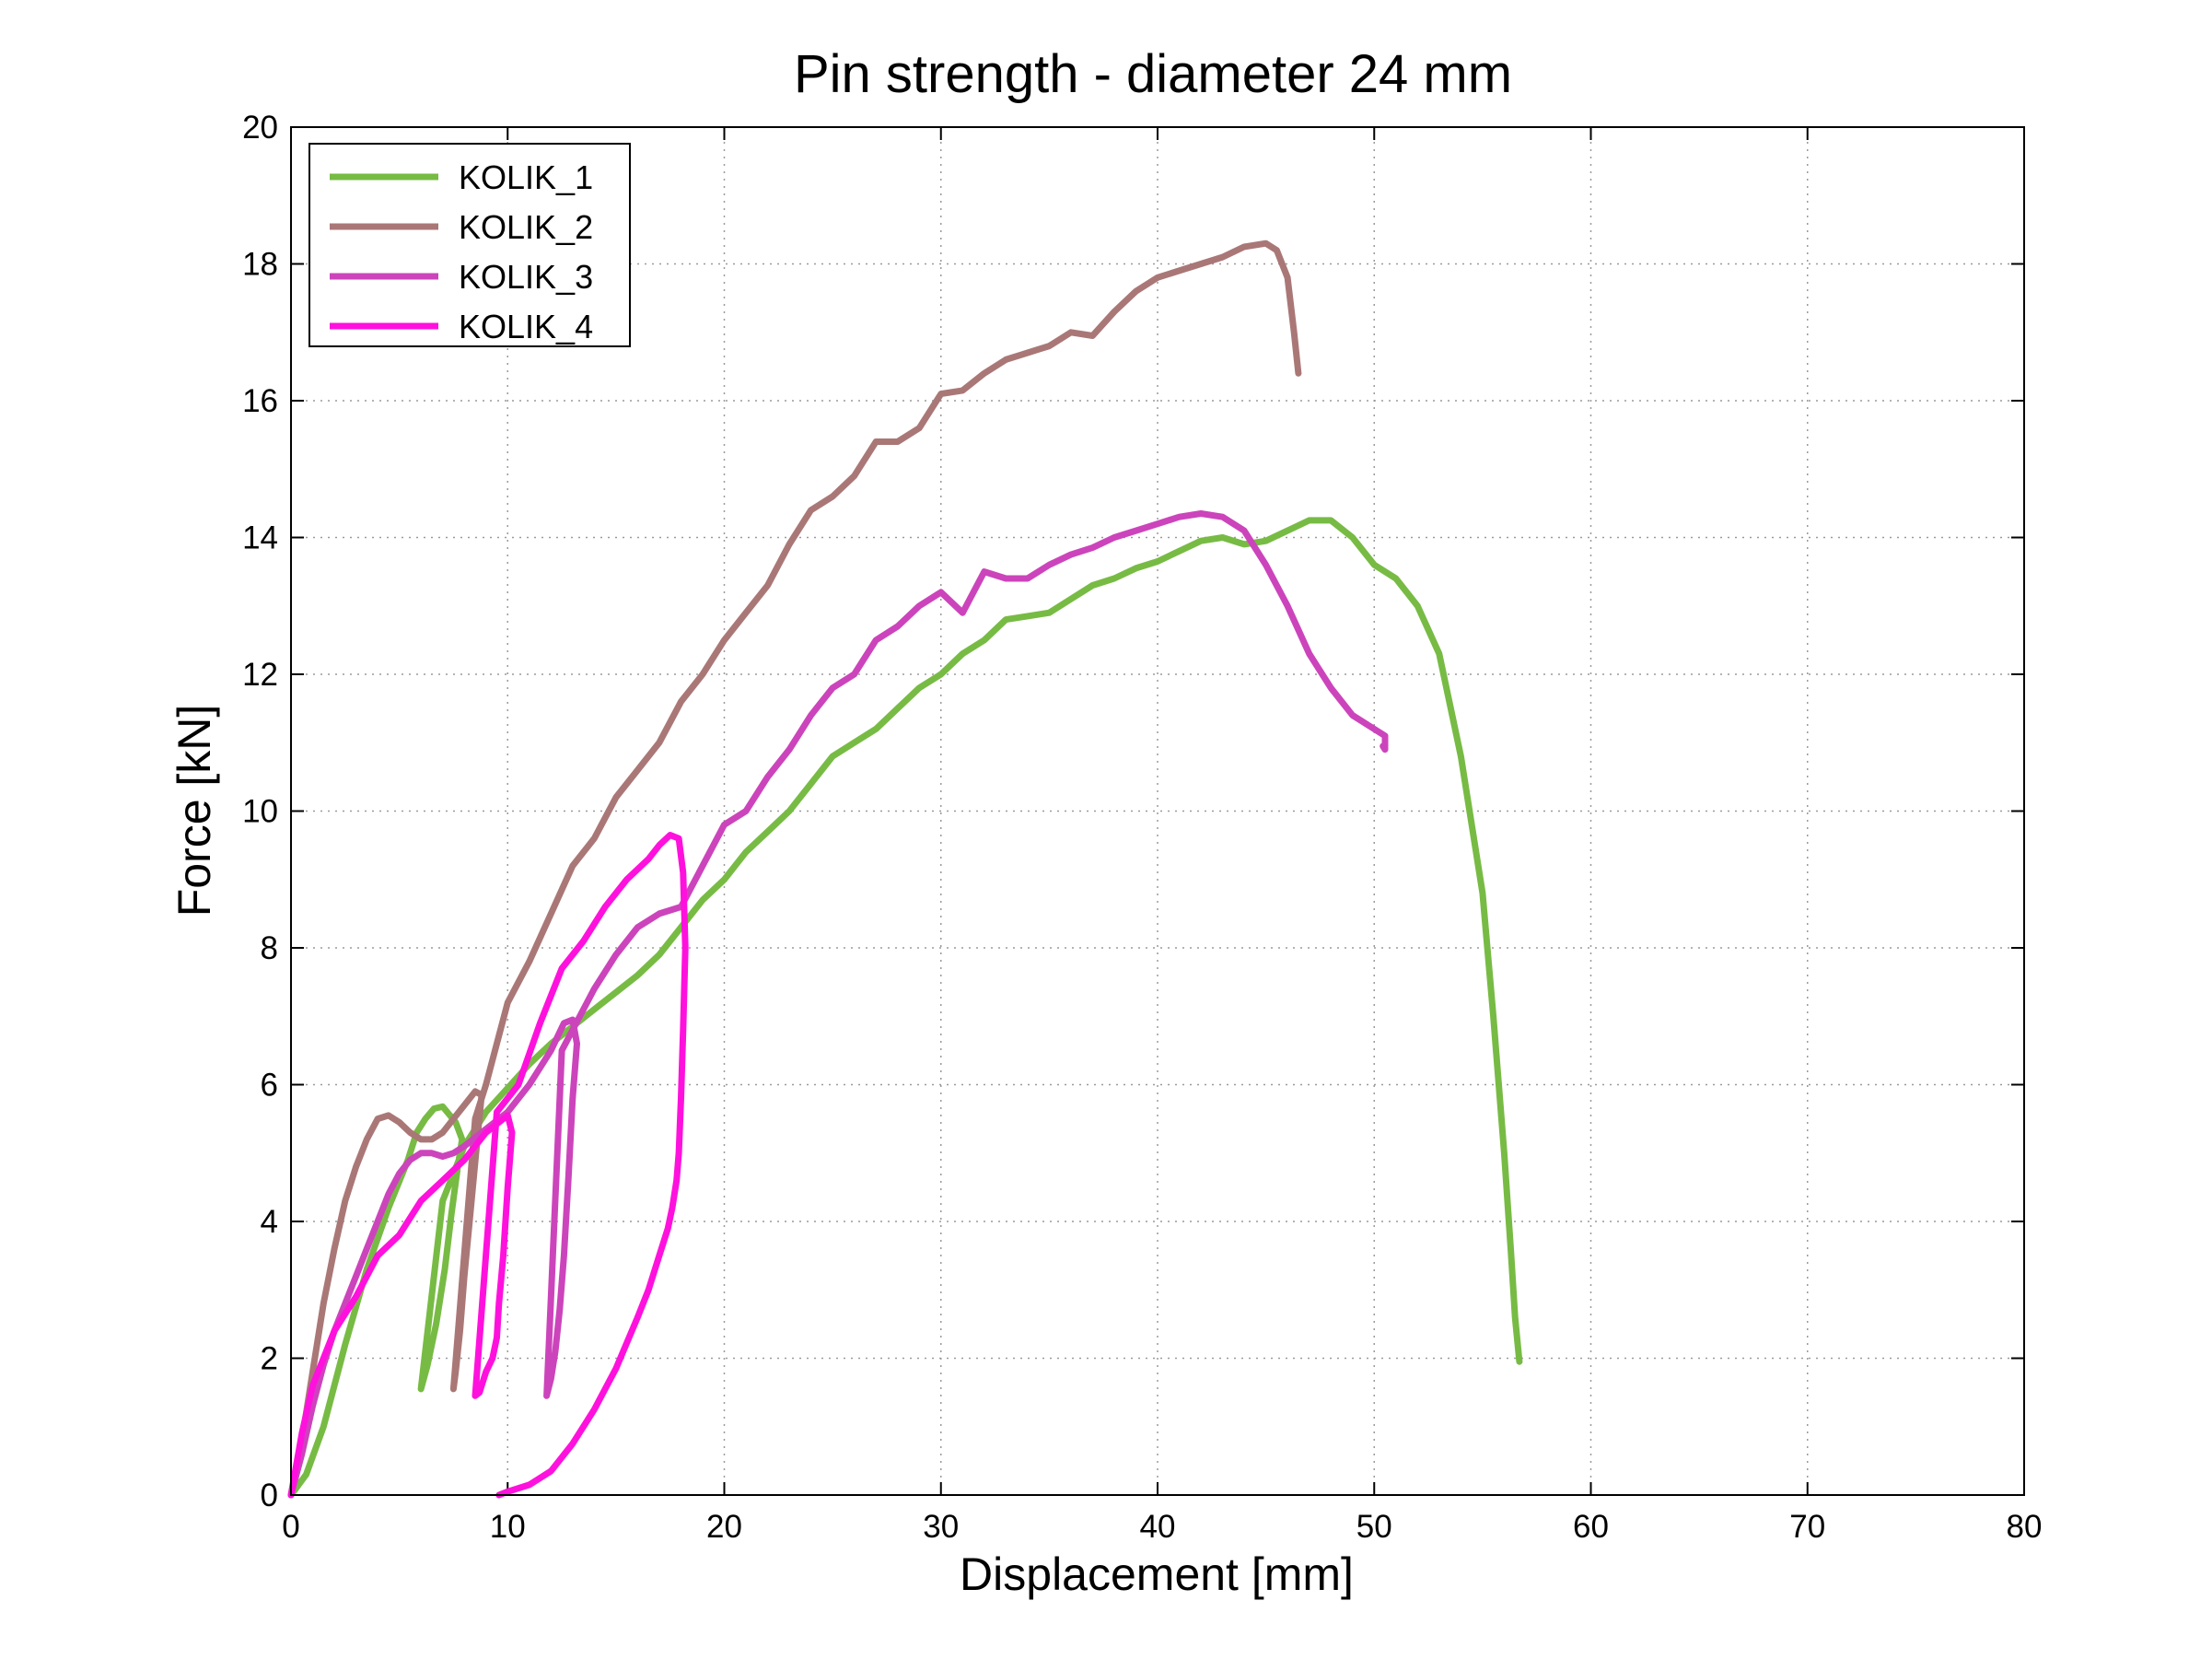 The image size is (2212, 1659). Describe the element at coordinates (1158, 1527) in the screenshot. I see `x-tick-label: 40` at that location.